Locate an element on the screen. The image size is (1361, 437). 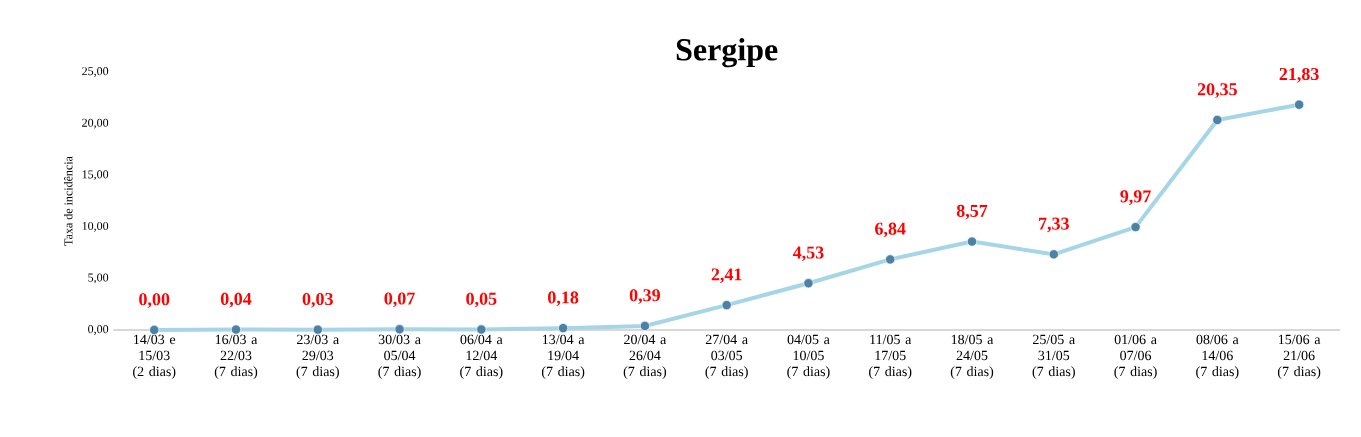
data-label: 0,18 is located at coordinates (563, 299).